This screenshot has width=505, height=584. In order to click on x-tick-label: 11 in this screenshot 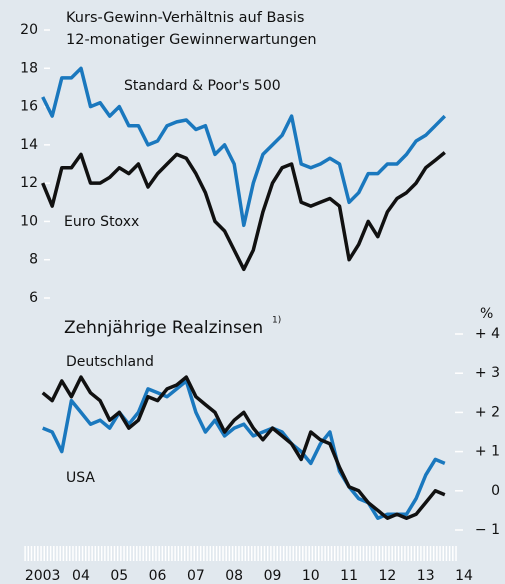, I will do `click(349, 576)`.